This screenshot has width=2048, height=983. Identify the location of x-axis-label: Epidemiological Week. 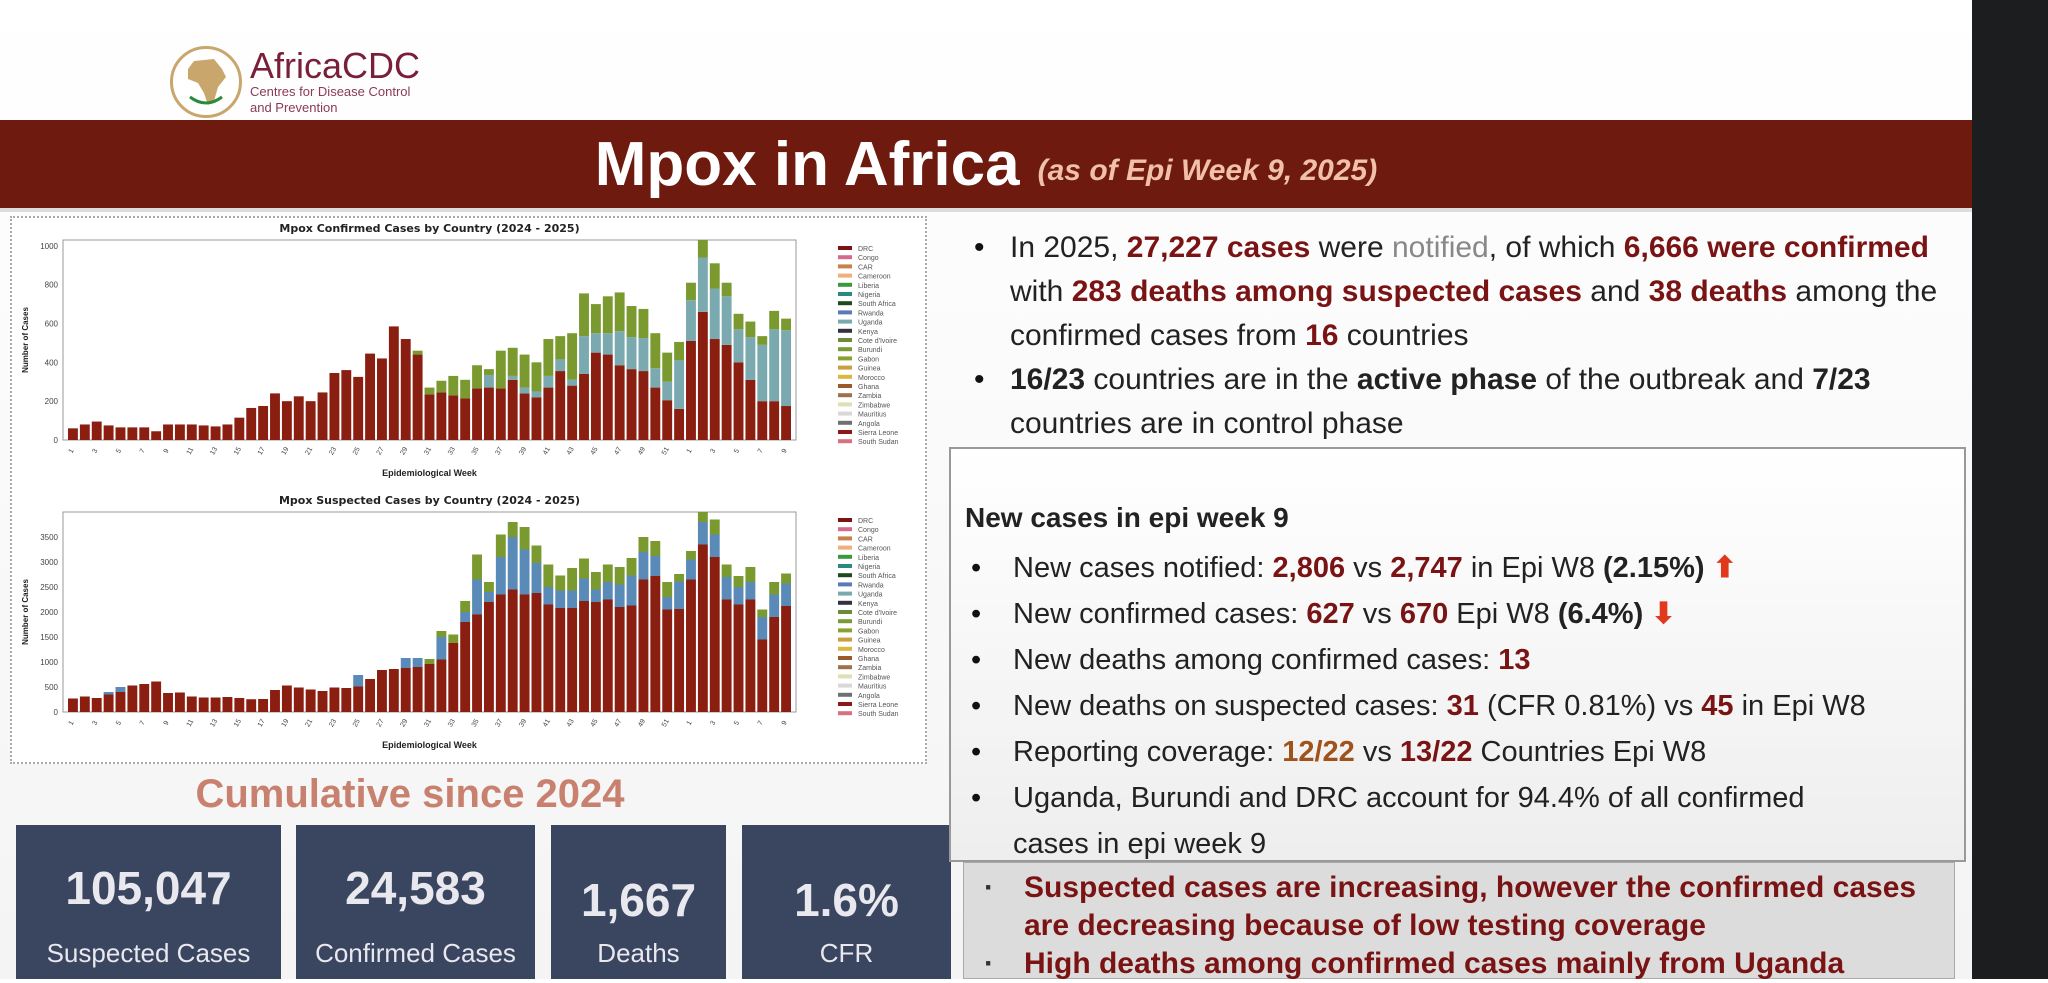
(430, 745).